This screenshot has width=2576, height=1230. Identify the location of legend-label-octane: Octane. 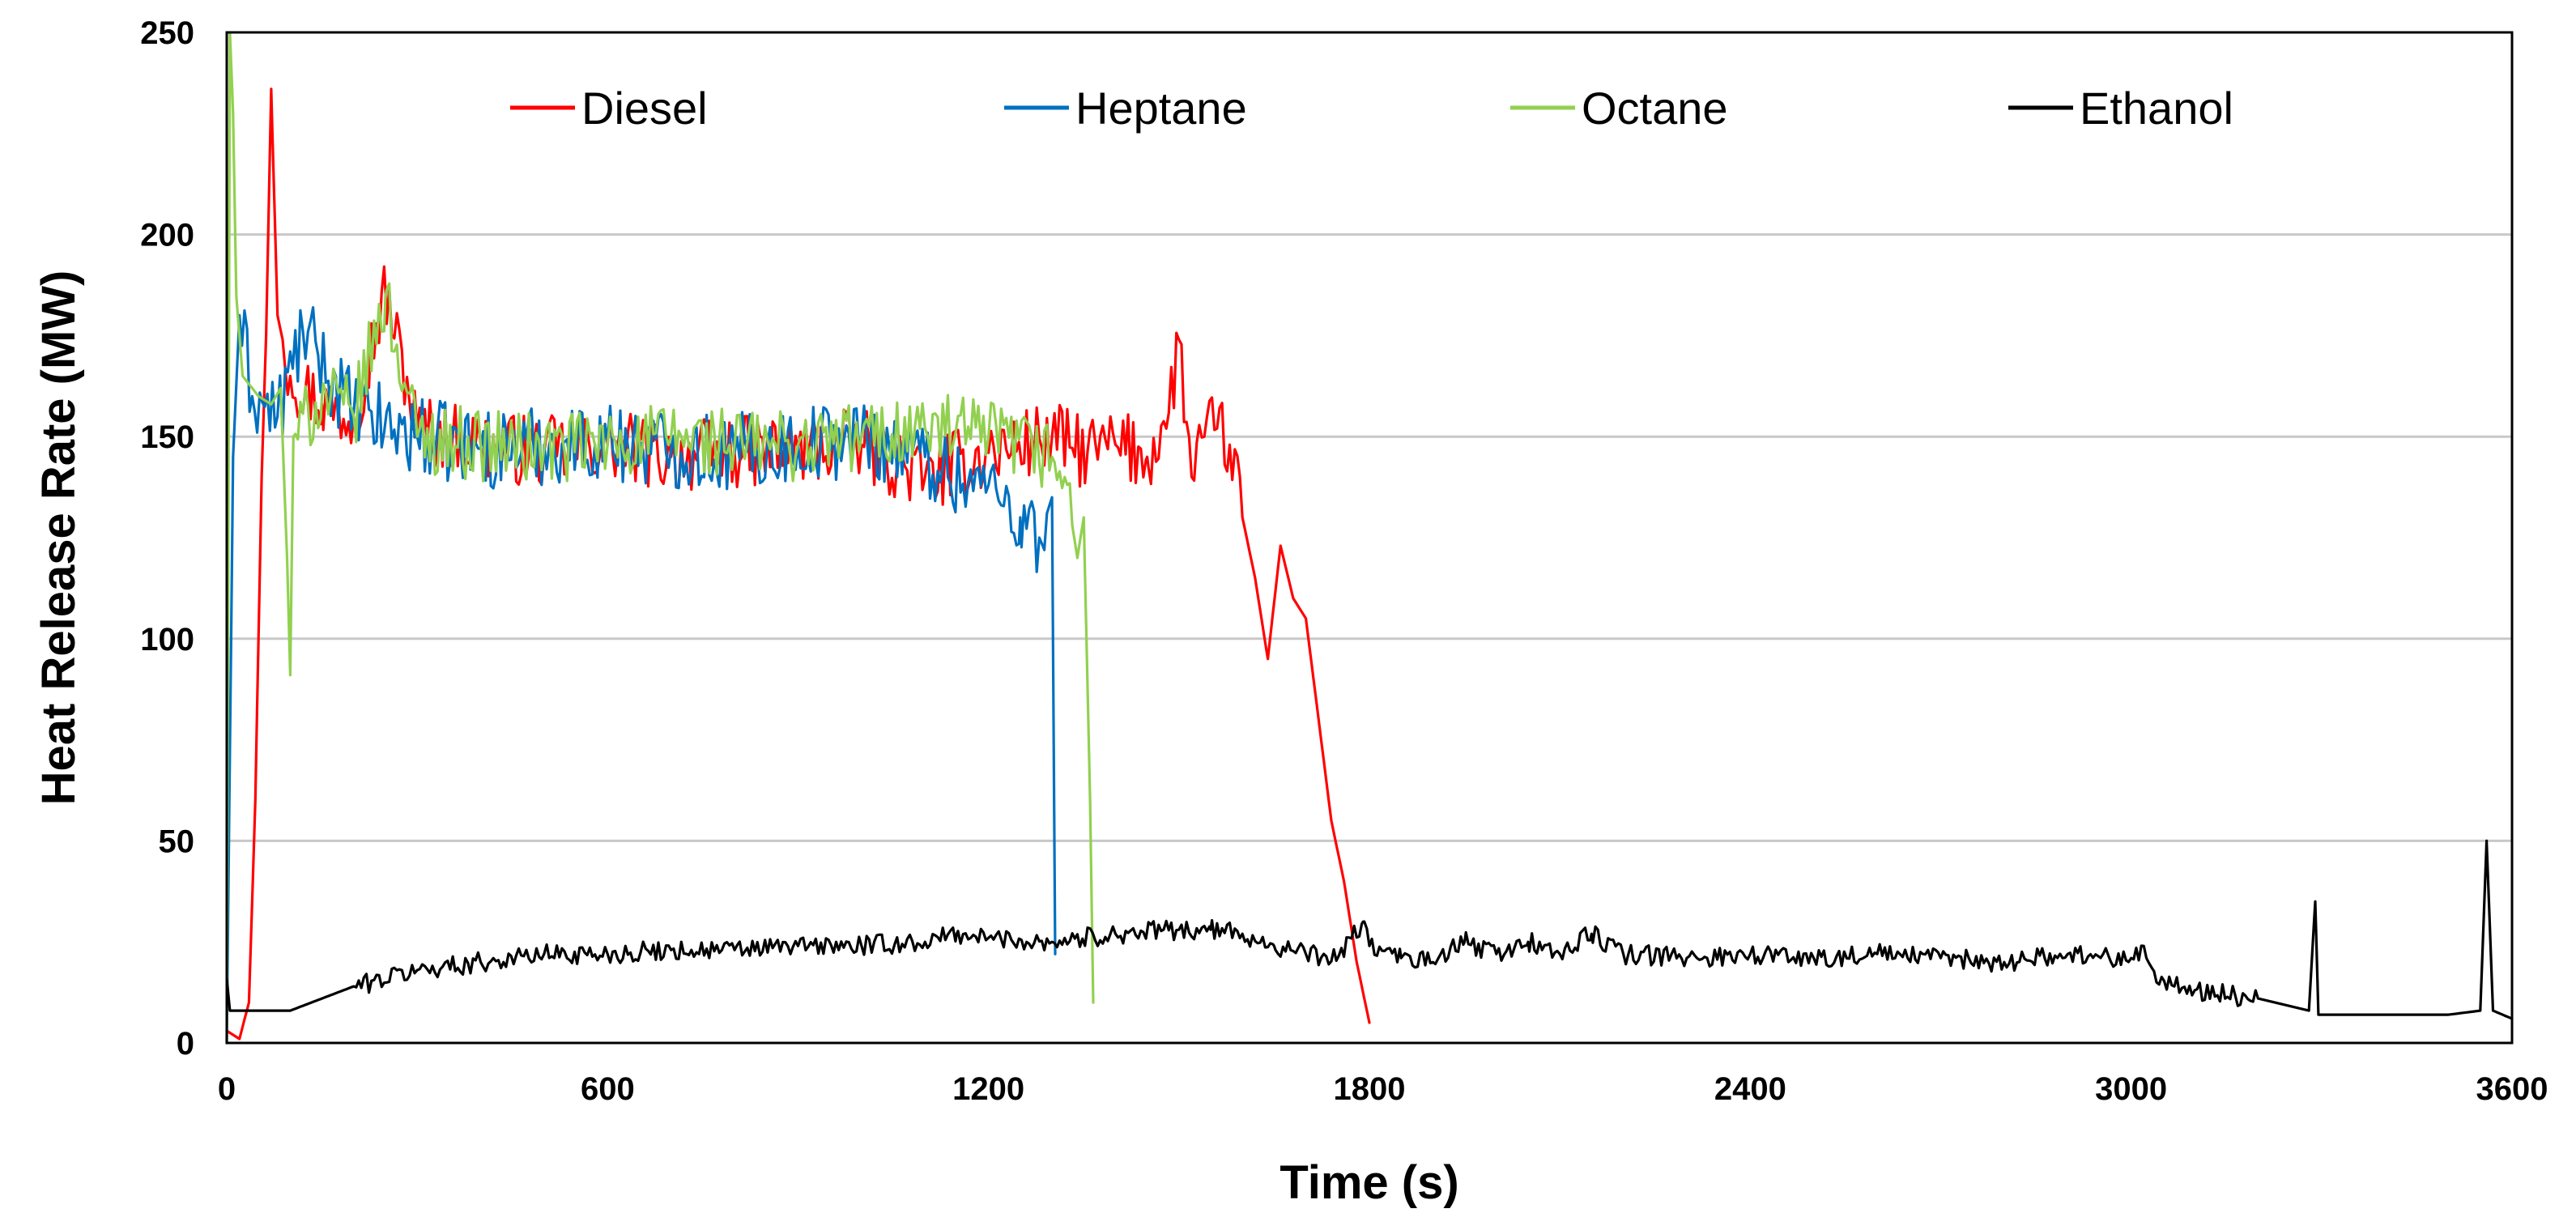
(1655, 108).